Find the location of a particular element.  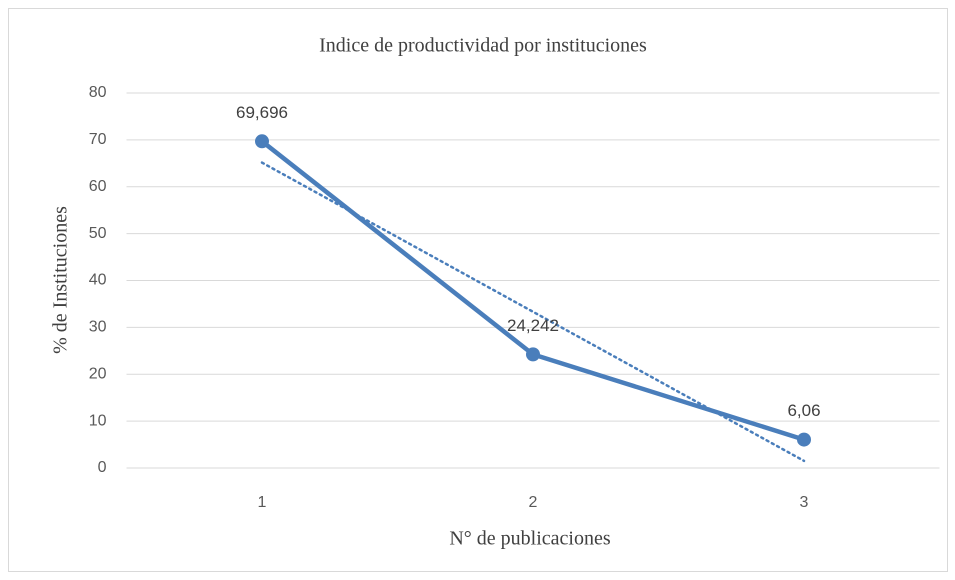

y-tick-label: 0 is located at coordinates (102, 467).